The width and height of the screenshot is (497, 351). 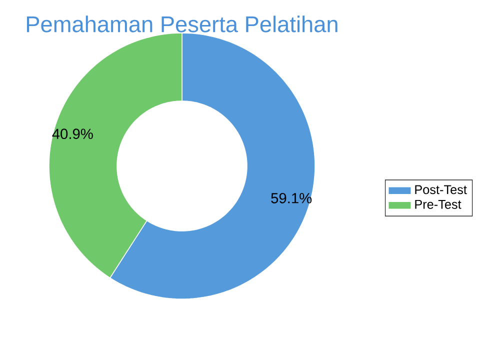 What do you see at coordinates (441, 189) in the screenshot?
I see `legend-label: Post-Test` at bounding box center [441, 189].